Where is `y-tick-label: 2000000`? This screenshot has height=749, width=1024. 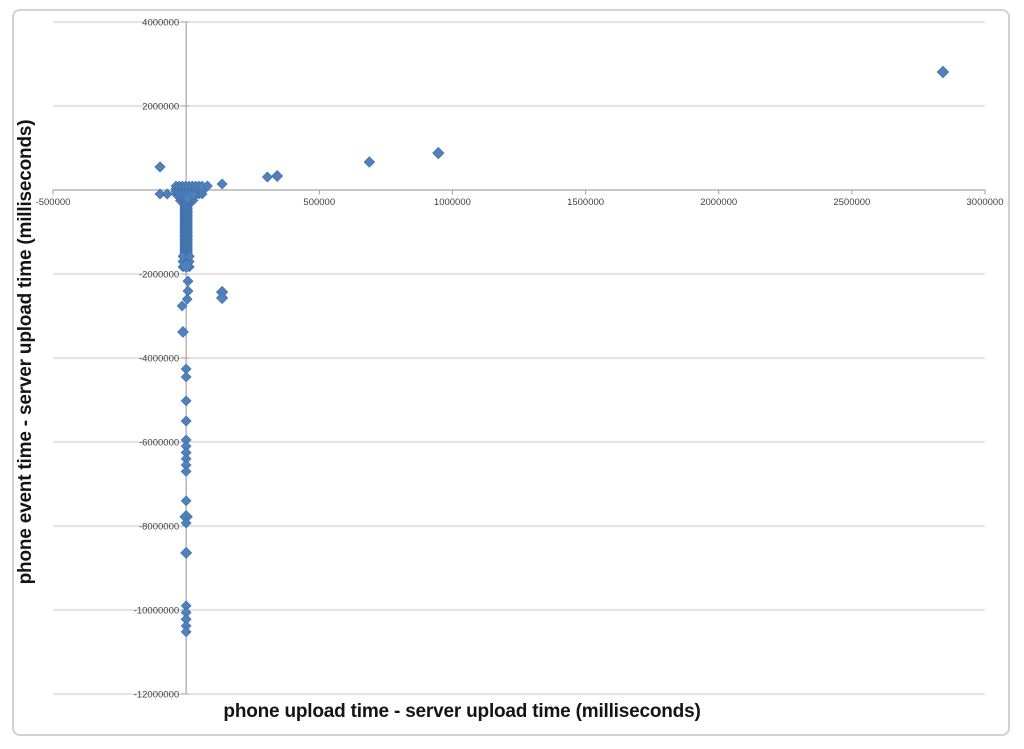 y-tick-label: 2000000 is located at coordinates (160, 106).